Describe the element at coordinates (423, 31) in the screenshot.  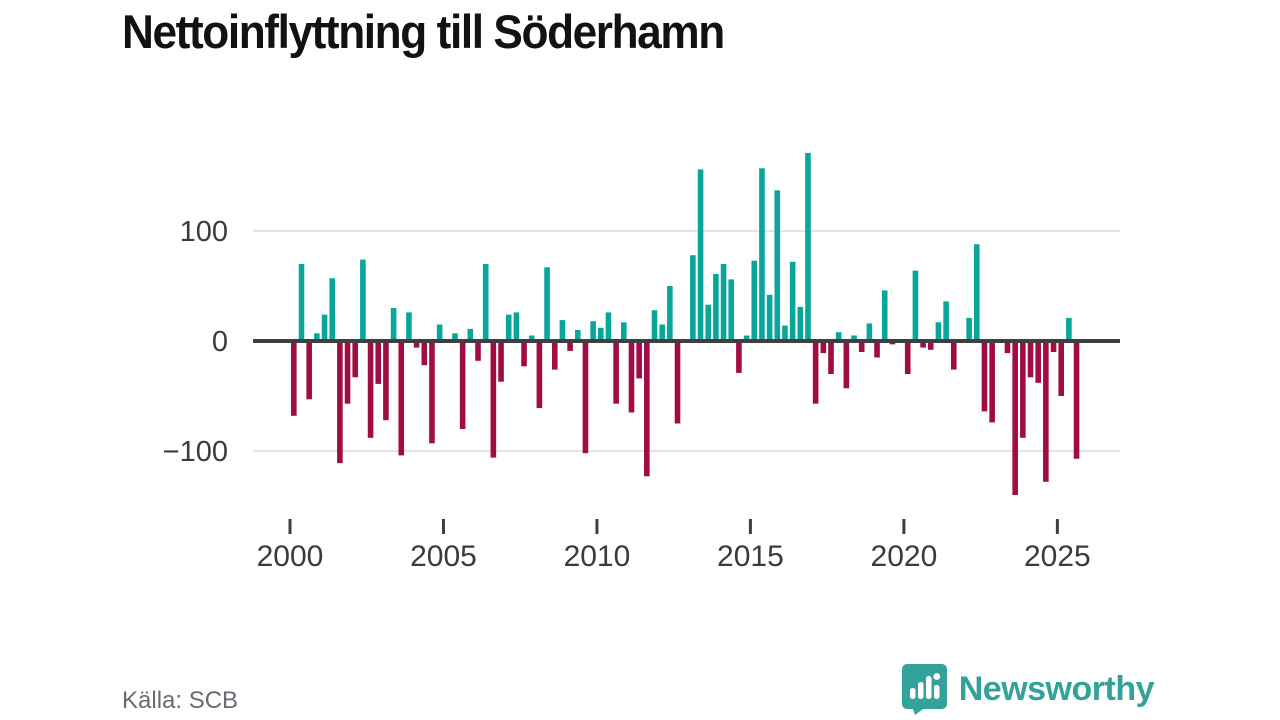
I see `chart-title: Nettoinflyttning till Söderhamn` at that location.